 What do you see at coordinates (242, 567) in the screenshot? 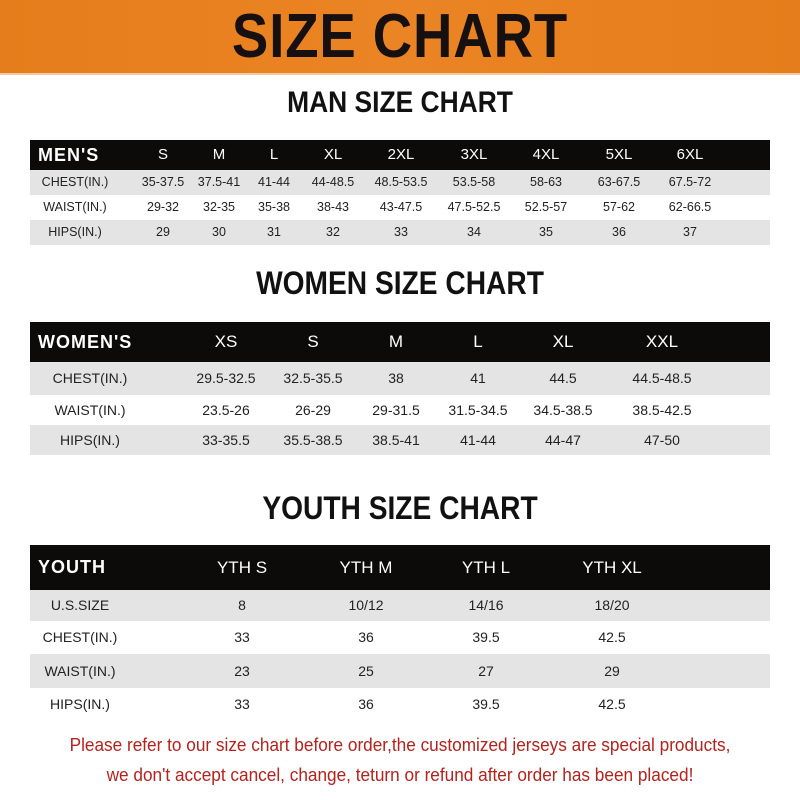
I see `size-header-cell: YTH S` at bounding box center [242, 567].